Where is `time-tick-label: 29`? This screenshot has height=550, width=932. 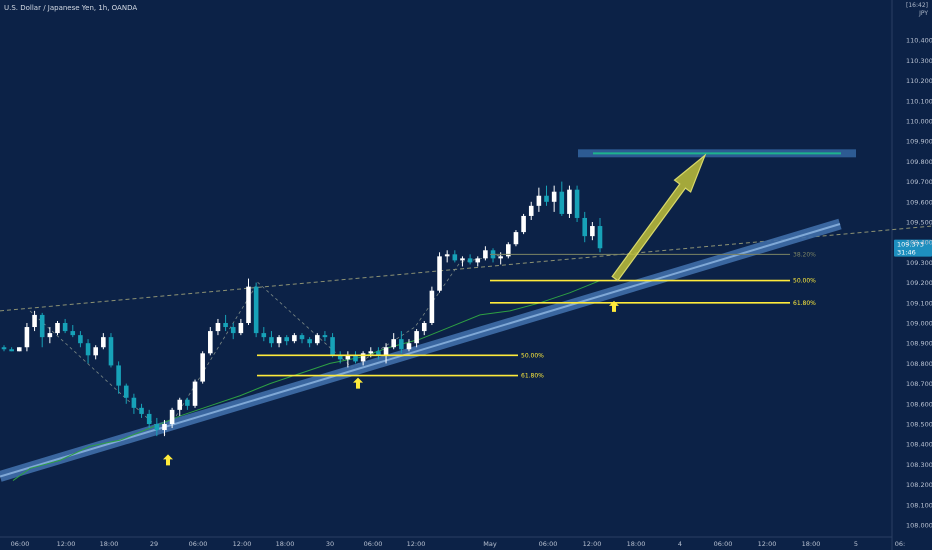 time-tick-label: 29 is located at coordinates (154, 544).